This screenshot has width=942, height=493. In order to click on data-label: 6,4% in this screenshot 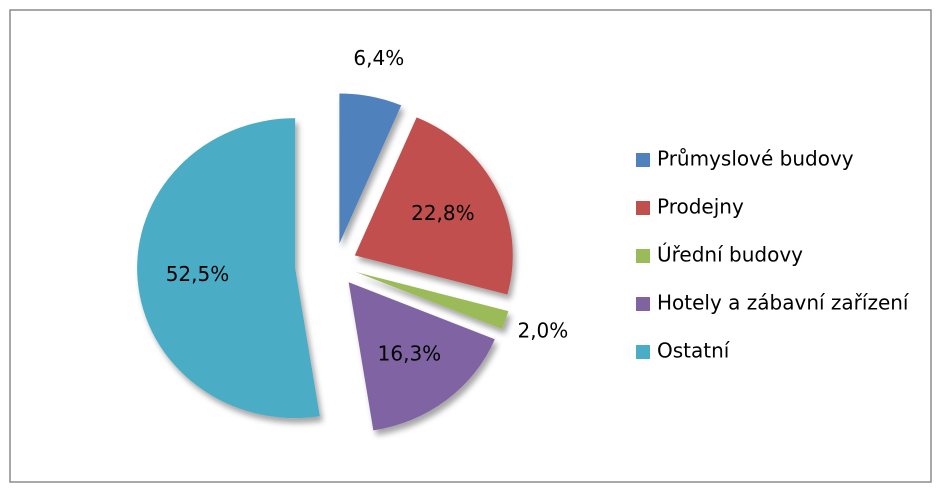, I will do `click(378, 58)`.